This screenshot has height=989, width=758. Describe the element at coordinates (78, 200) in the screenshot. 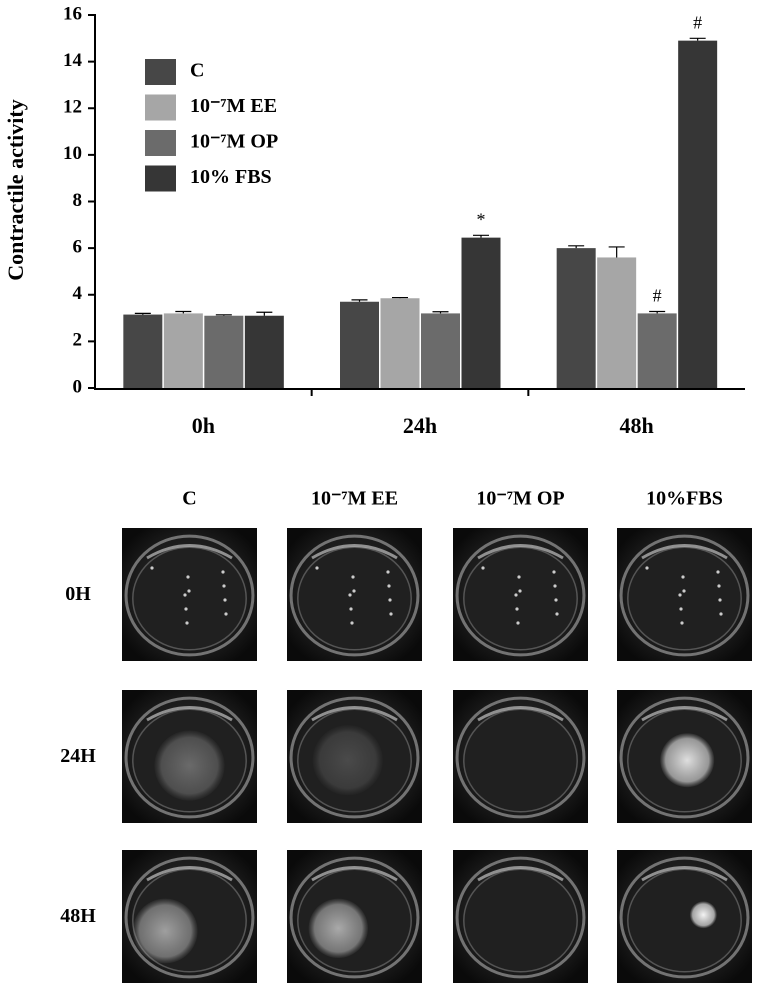

I see `y-tick-label: 8` at that location.